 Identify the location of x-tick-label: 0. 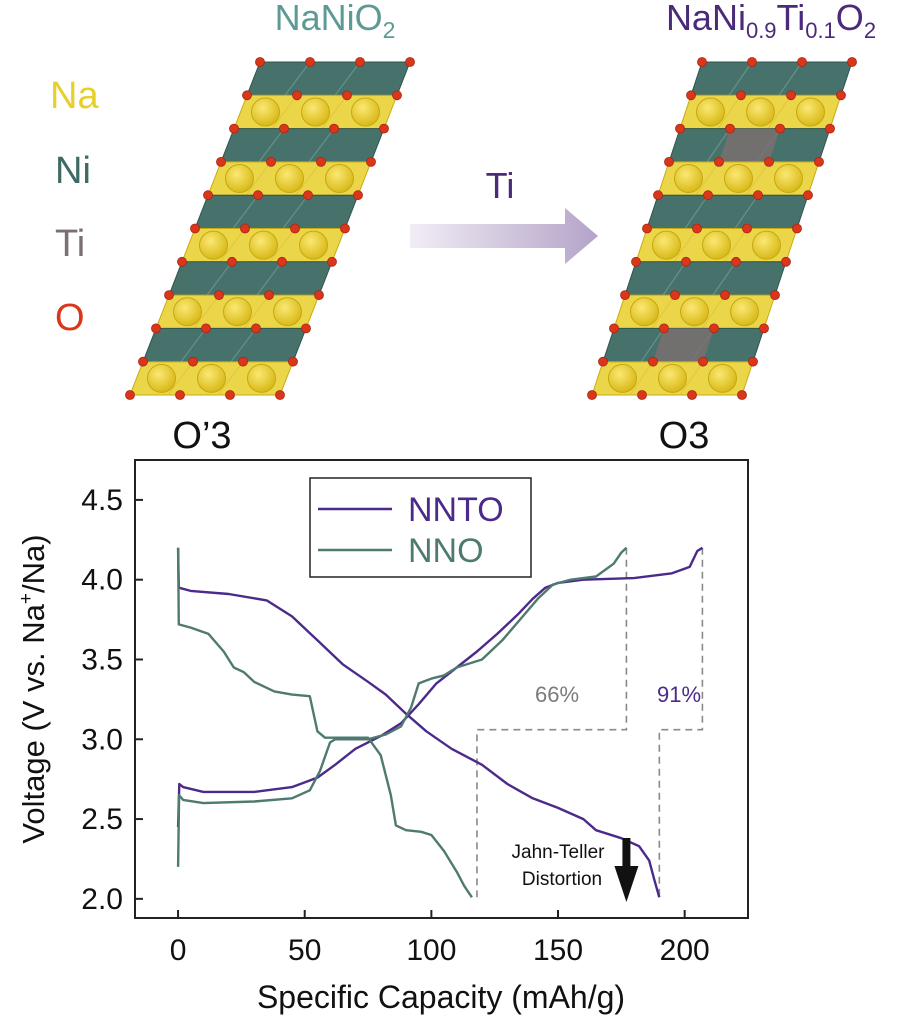
(178, 950).